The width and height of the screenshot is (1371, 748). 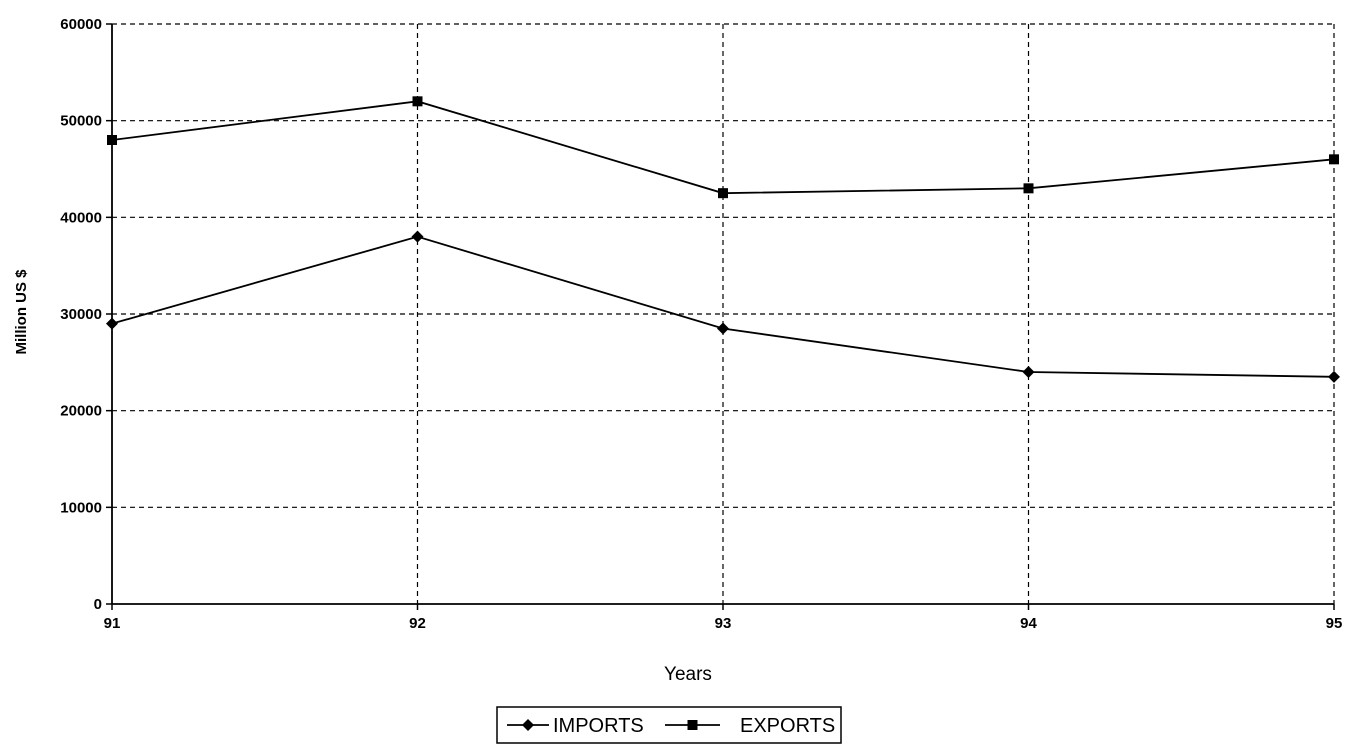 I want to click on y-tick-label: 20000, so click(x=81, y=411).